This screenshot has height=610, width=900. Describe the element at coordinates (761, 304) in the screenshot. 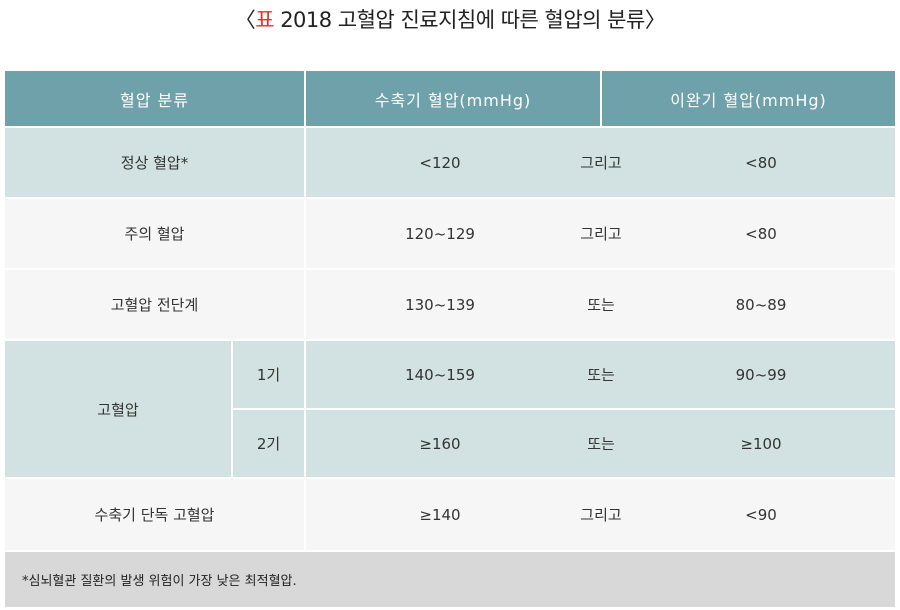

I see `diastolic-value: 80~89` at that location.